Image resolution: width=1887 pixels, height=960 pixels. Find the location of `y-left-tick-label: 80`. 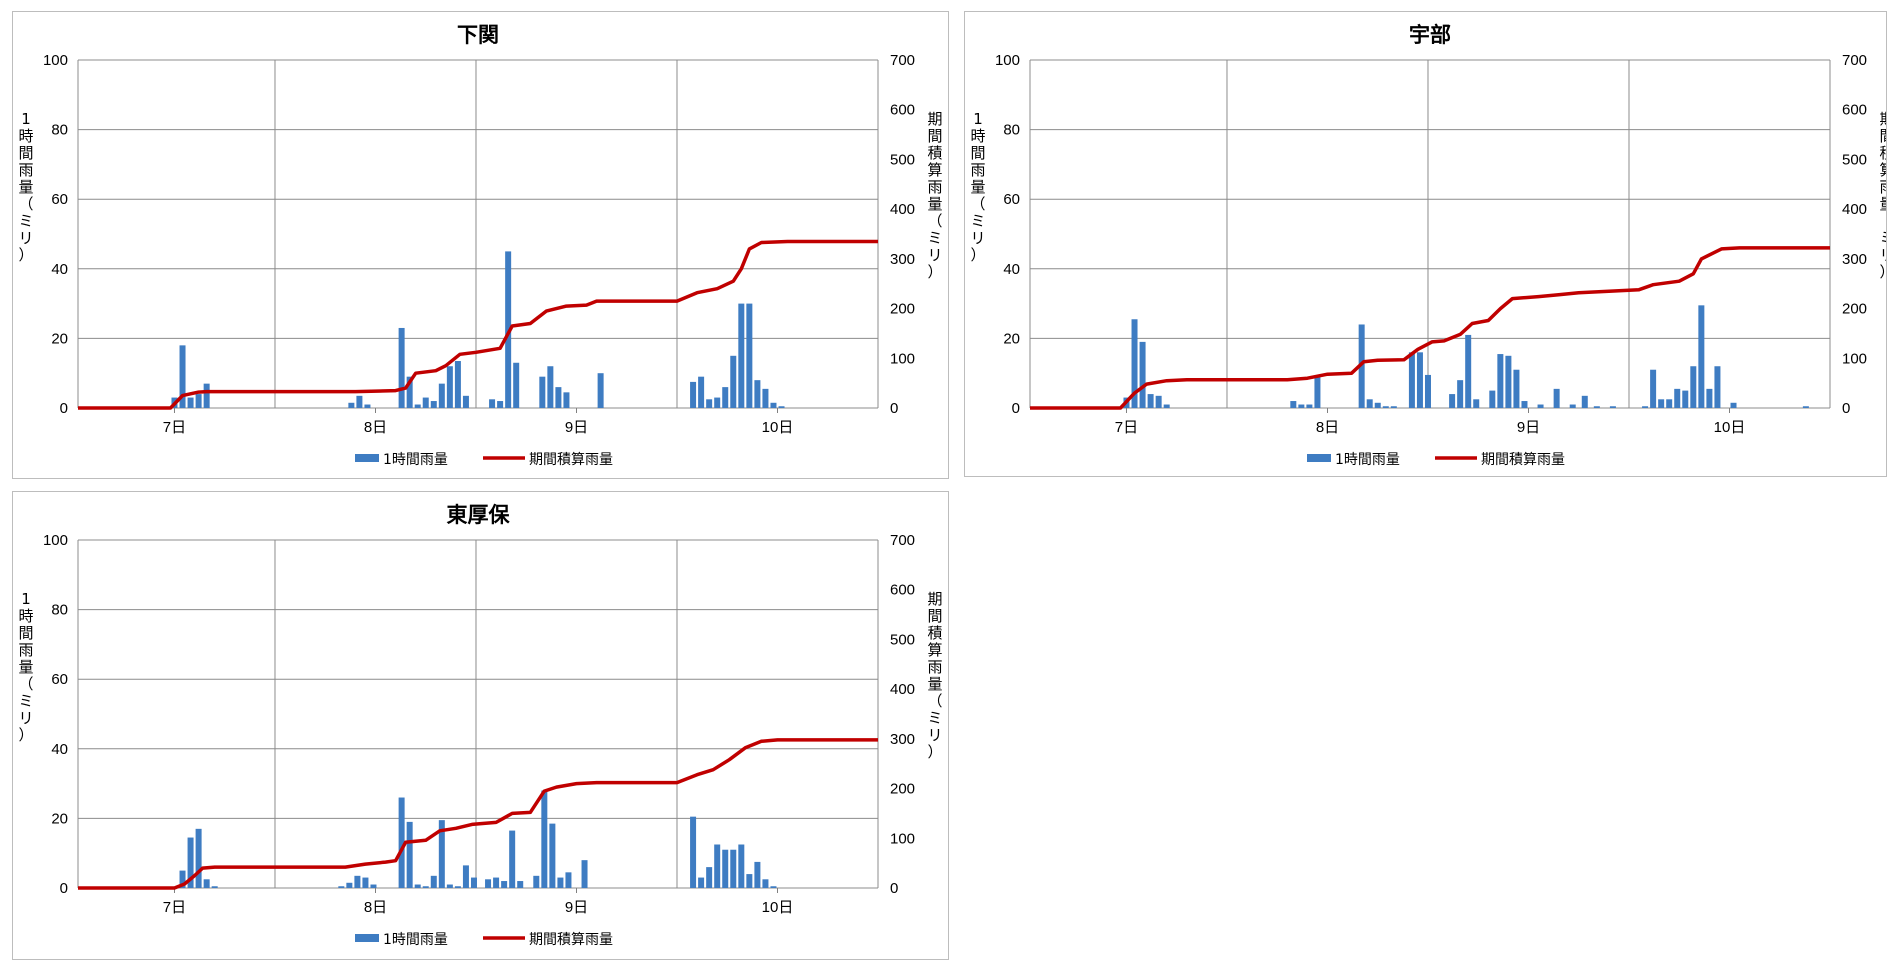

y-left-tick-label: 80 is located at coordinates (59, 130).